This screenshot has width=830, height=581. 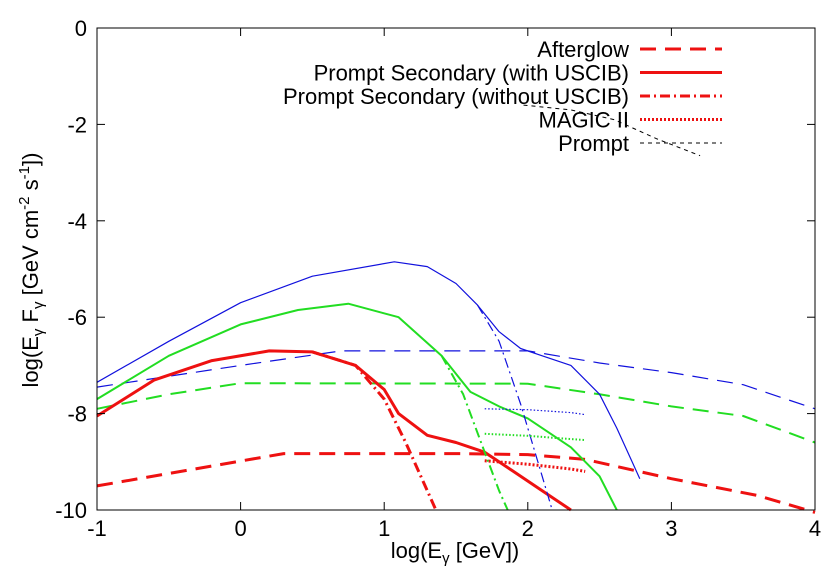 I want to click on series-line-afterglow-green, so click(x=456, y=413).